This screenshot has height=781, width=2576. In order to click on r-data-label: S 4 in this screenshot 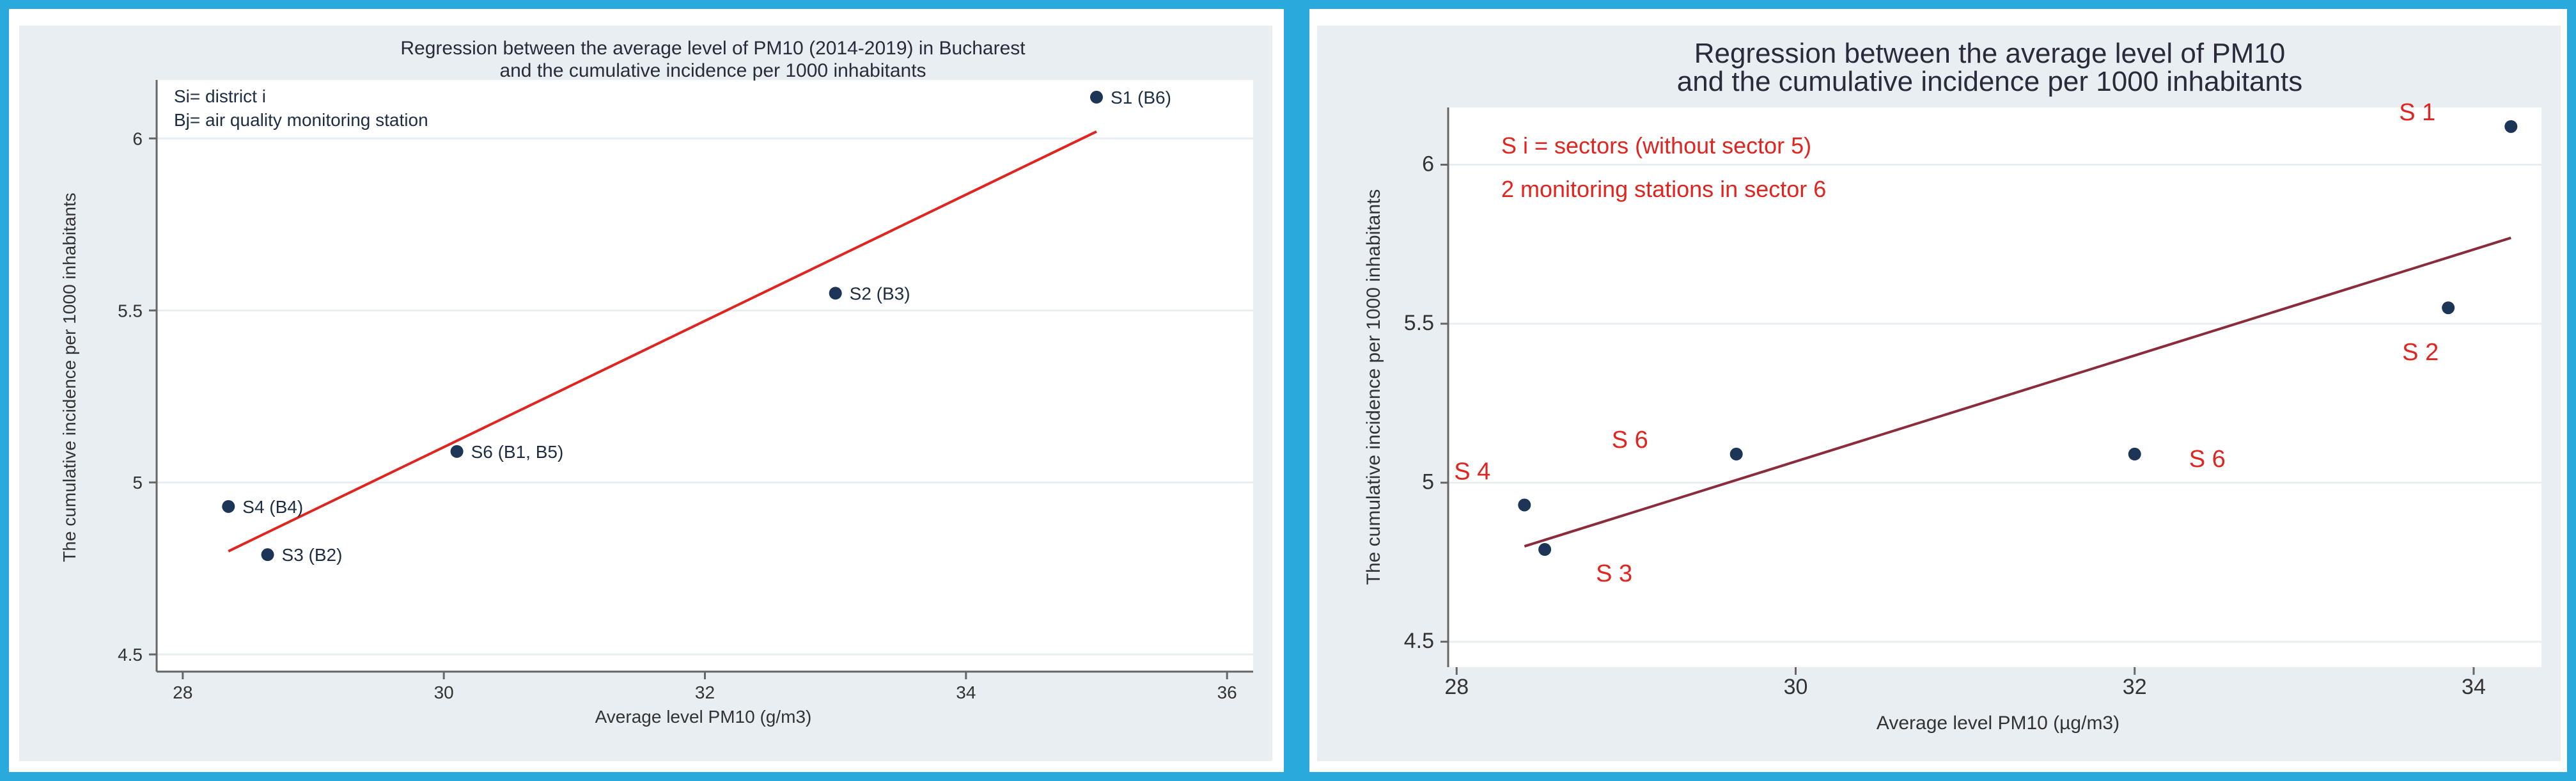, I will do `click(1472, 471)`.